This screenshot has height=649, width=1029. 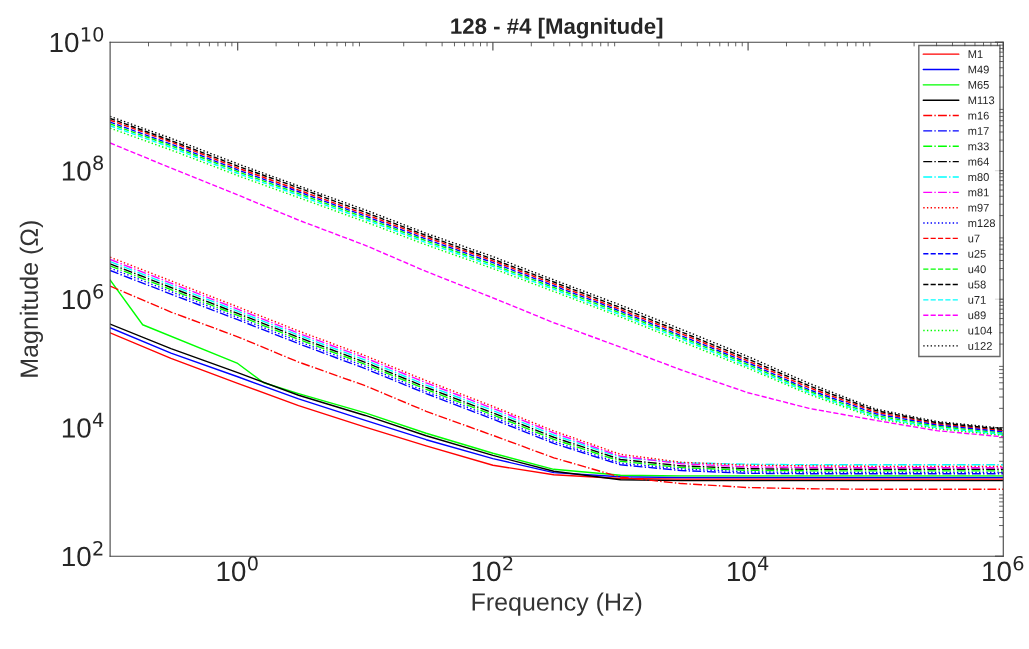 What do you see at coordinates (980, 330) in the screenshot?
I see `legend-label: u104` at bounding box center [980, 330].